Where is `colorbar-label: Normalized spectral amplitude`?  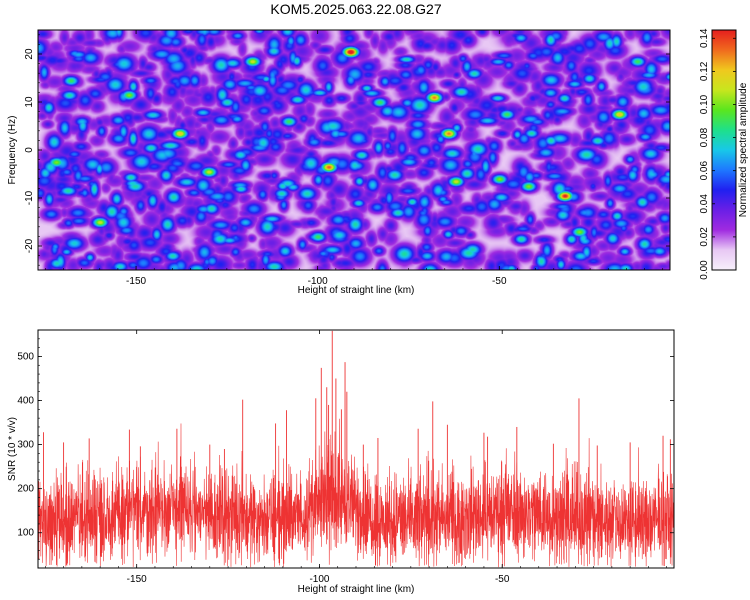
colorbar-label: Normalized spectral amplitude is located at coordinates (743, 149).